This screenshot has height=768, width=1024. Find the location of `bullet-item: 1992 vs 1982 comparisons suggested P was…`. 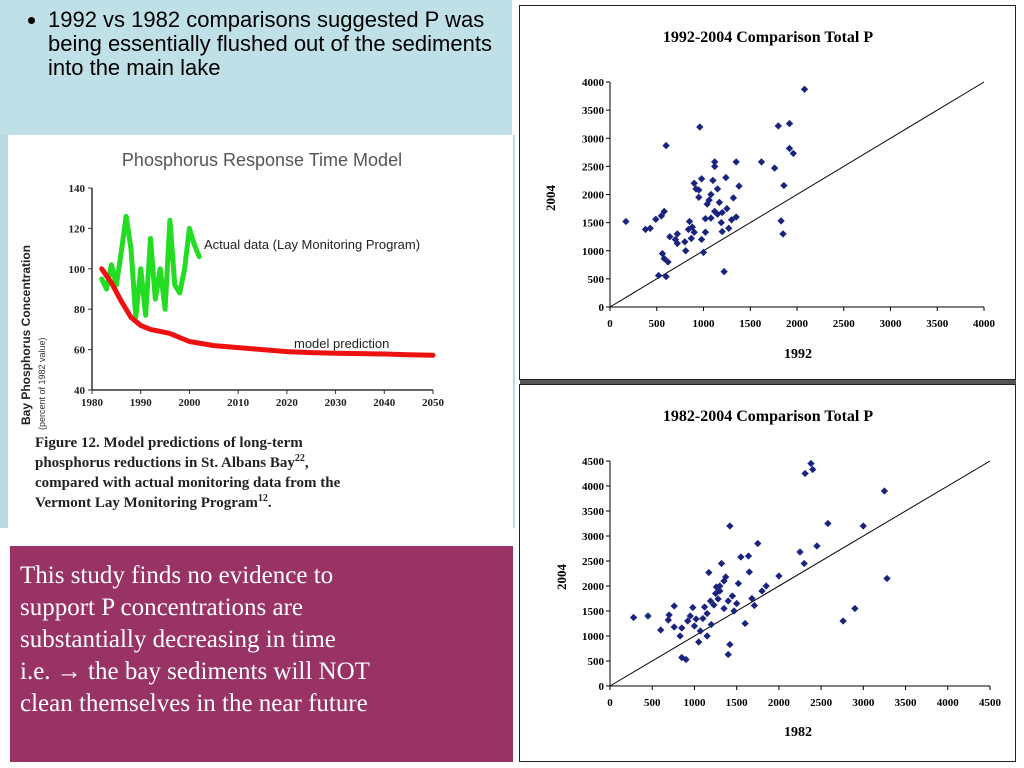

bullet-item: 1992 vs 1982 comparisons suggested P was… is located at coordinates (275, 44).